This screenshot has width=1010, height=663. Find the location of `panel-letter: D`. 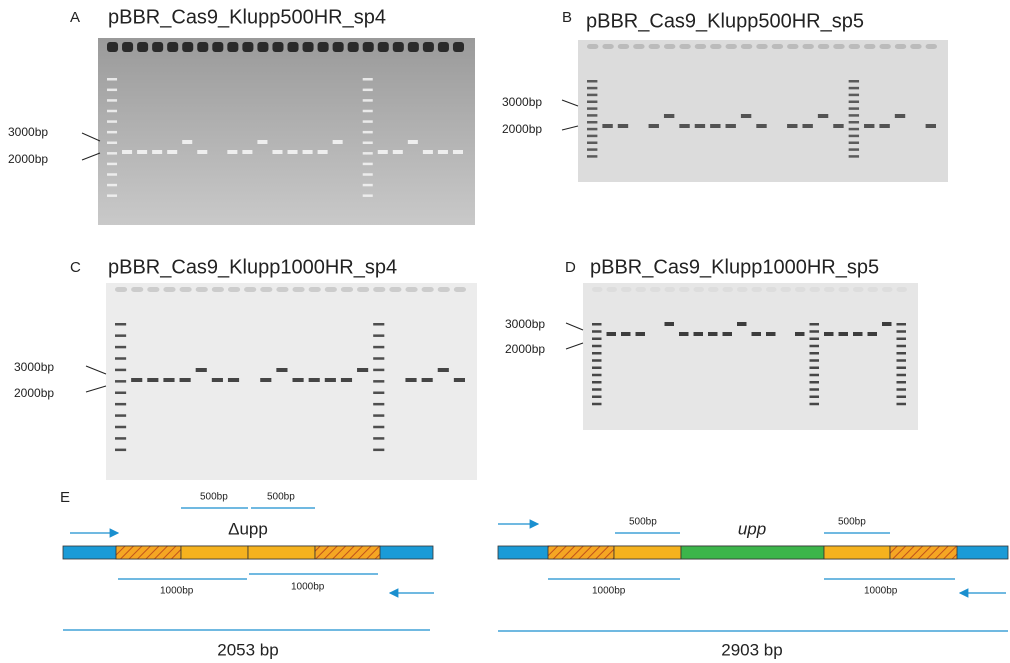

panel-letter: D is located at coordinates (570, 267).